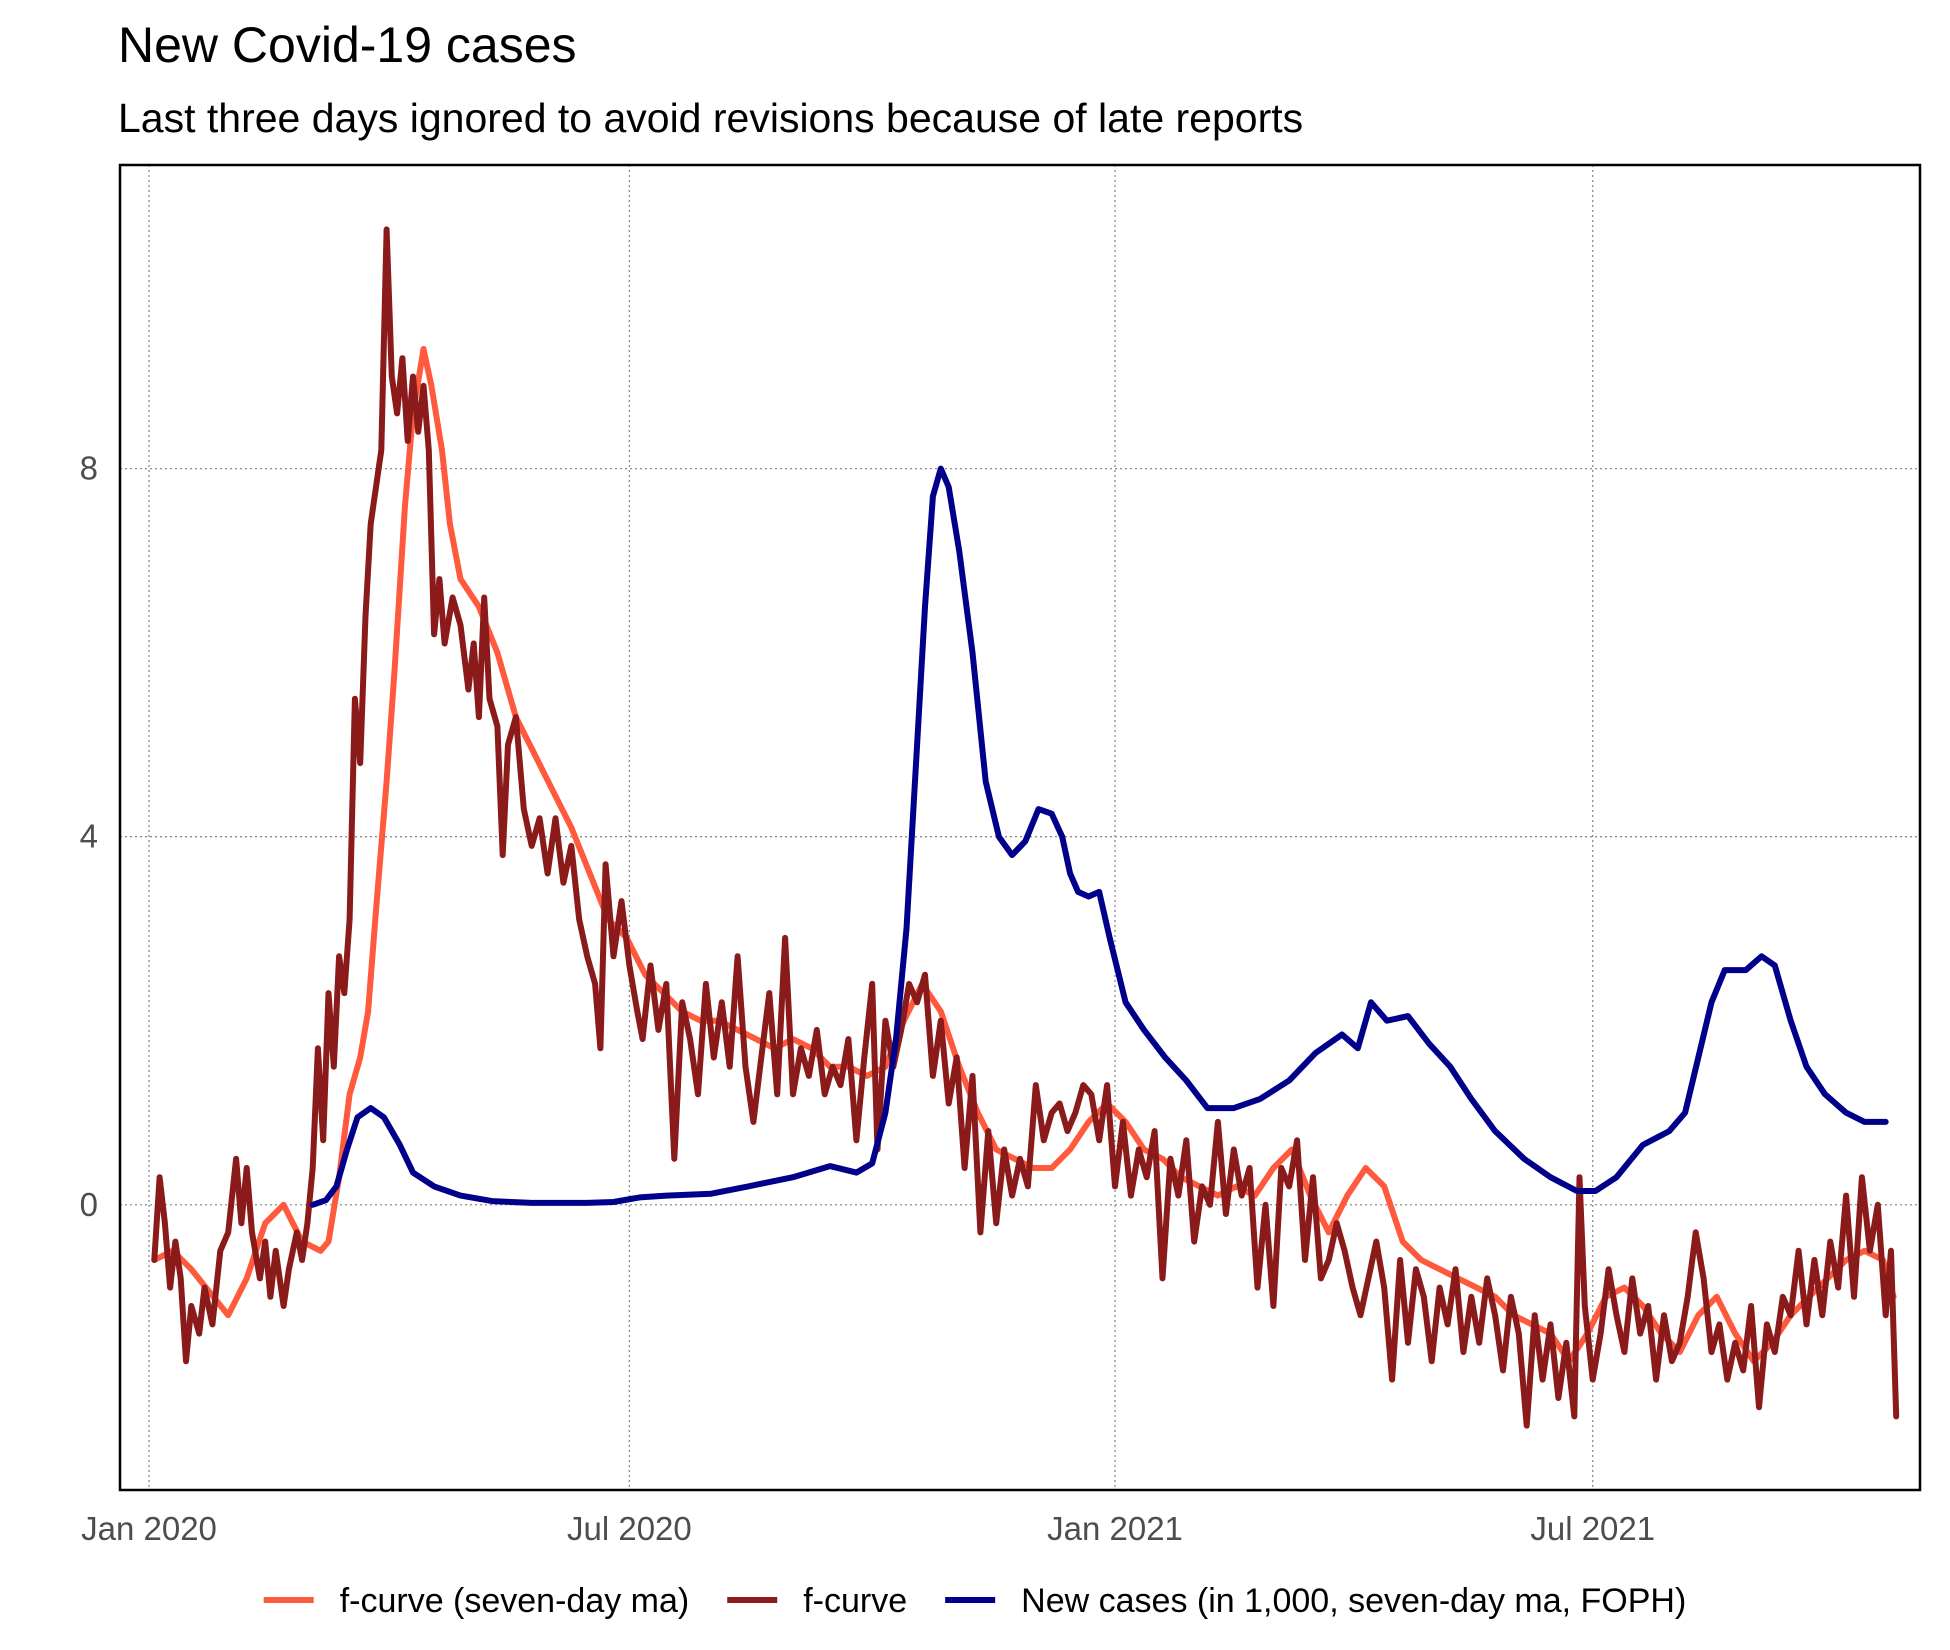 The height and width of the screenshot is (1650, 1950). What do you see at coordinates (347, 45) in the screenshot?
I see `chart-title: New Covid-19 cases` at bounding box center [347, 45].